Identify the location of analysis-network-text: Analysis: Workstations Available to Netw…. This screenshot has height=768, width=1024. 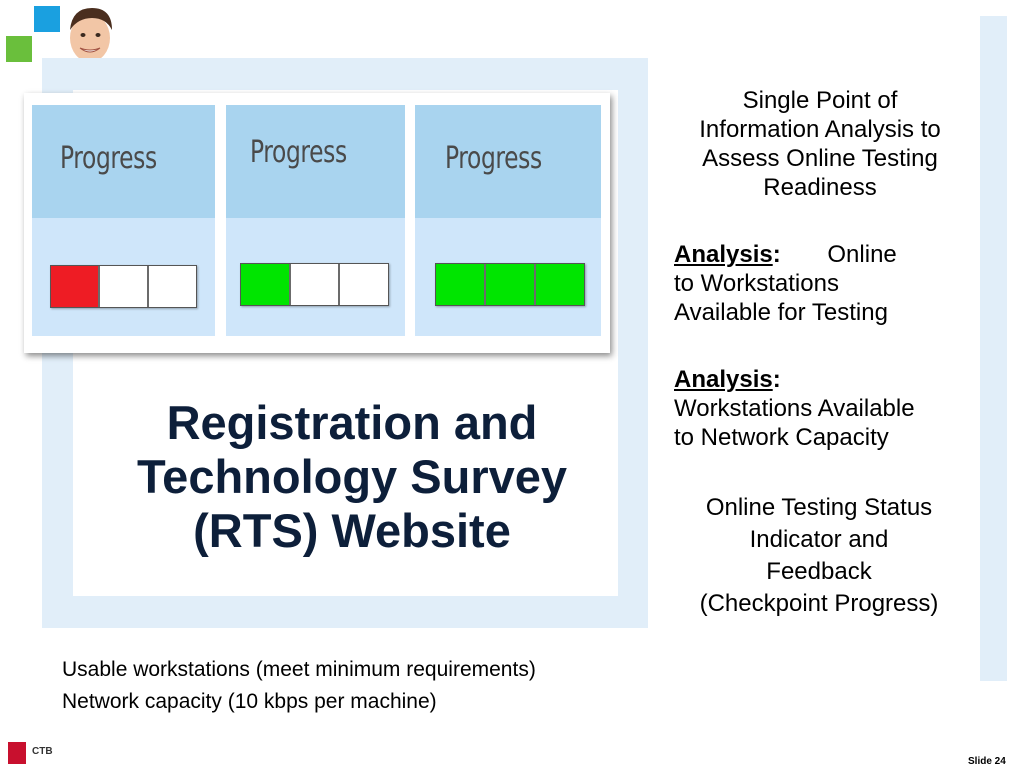
(794, 408).